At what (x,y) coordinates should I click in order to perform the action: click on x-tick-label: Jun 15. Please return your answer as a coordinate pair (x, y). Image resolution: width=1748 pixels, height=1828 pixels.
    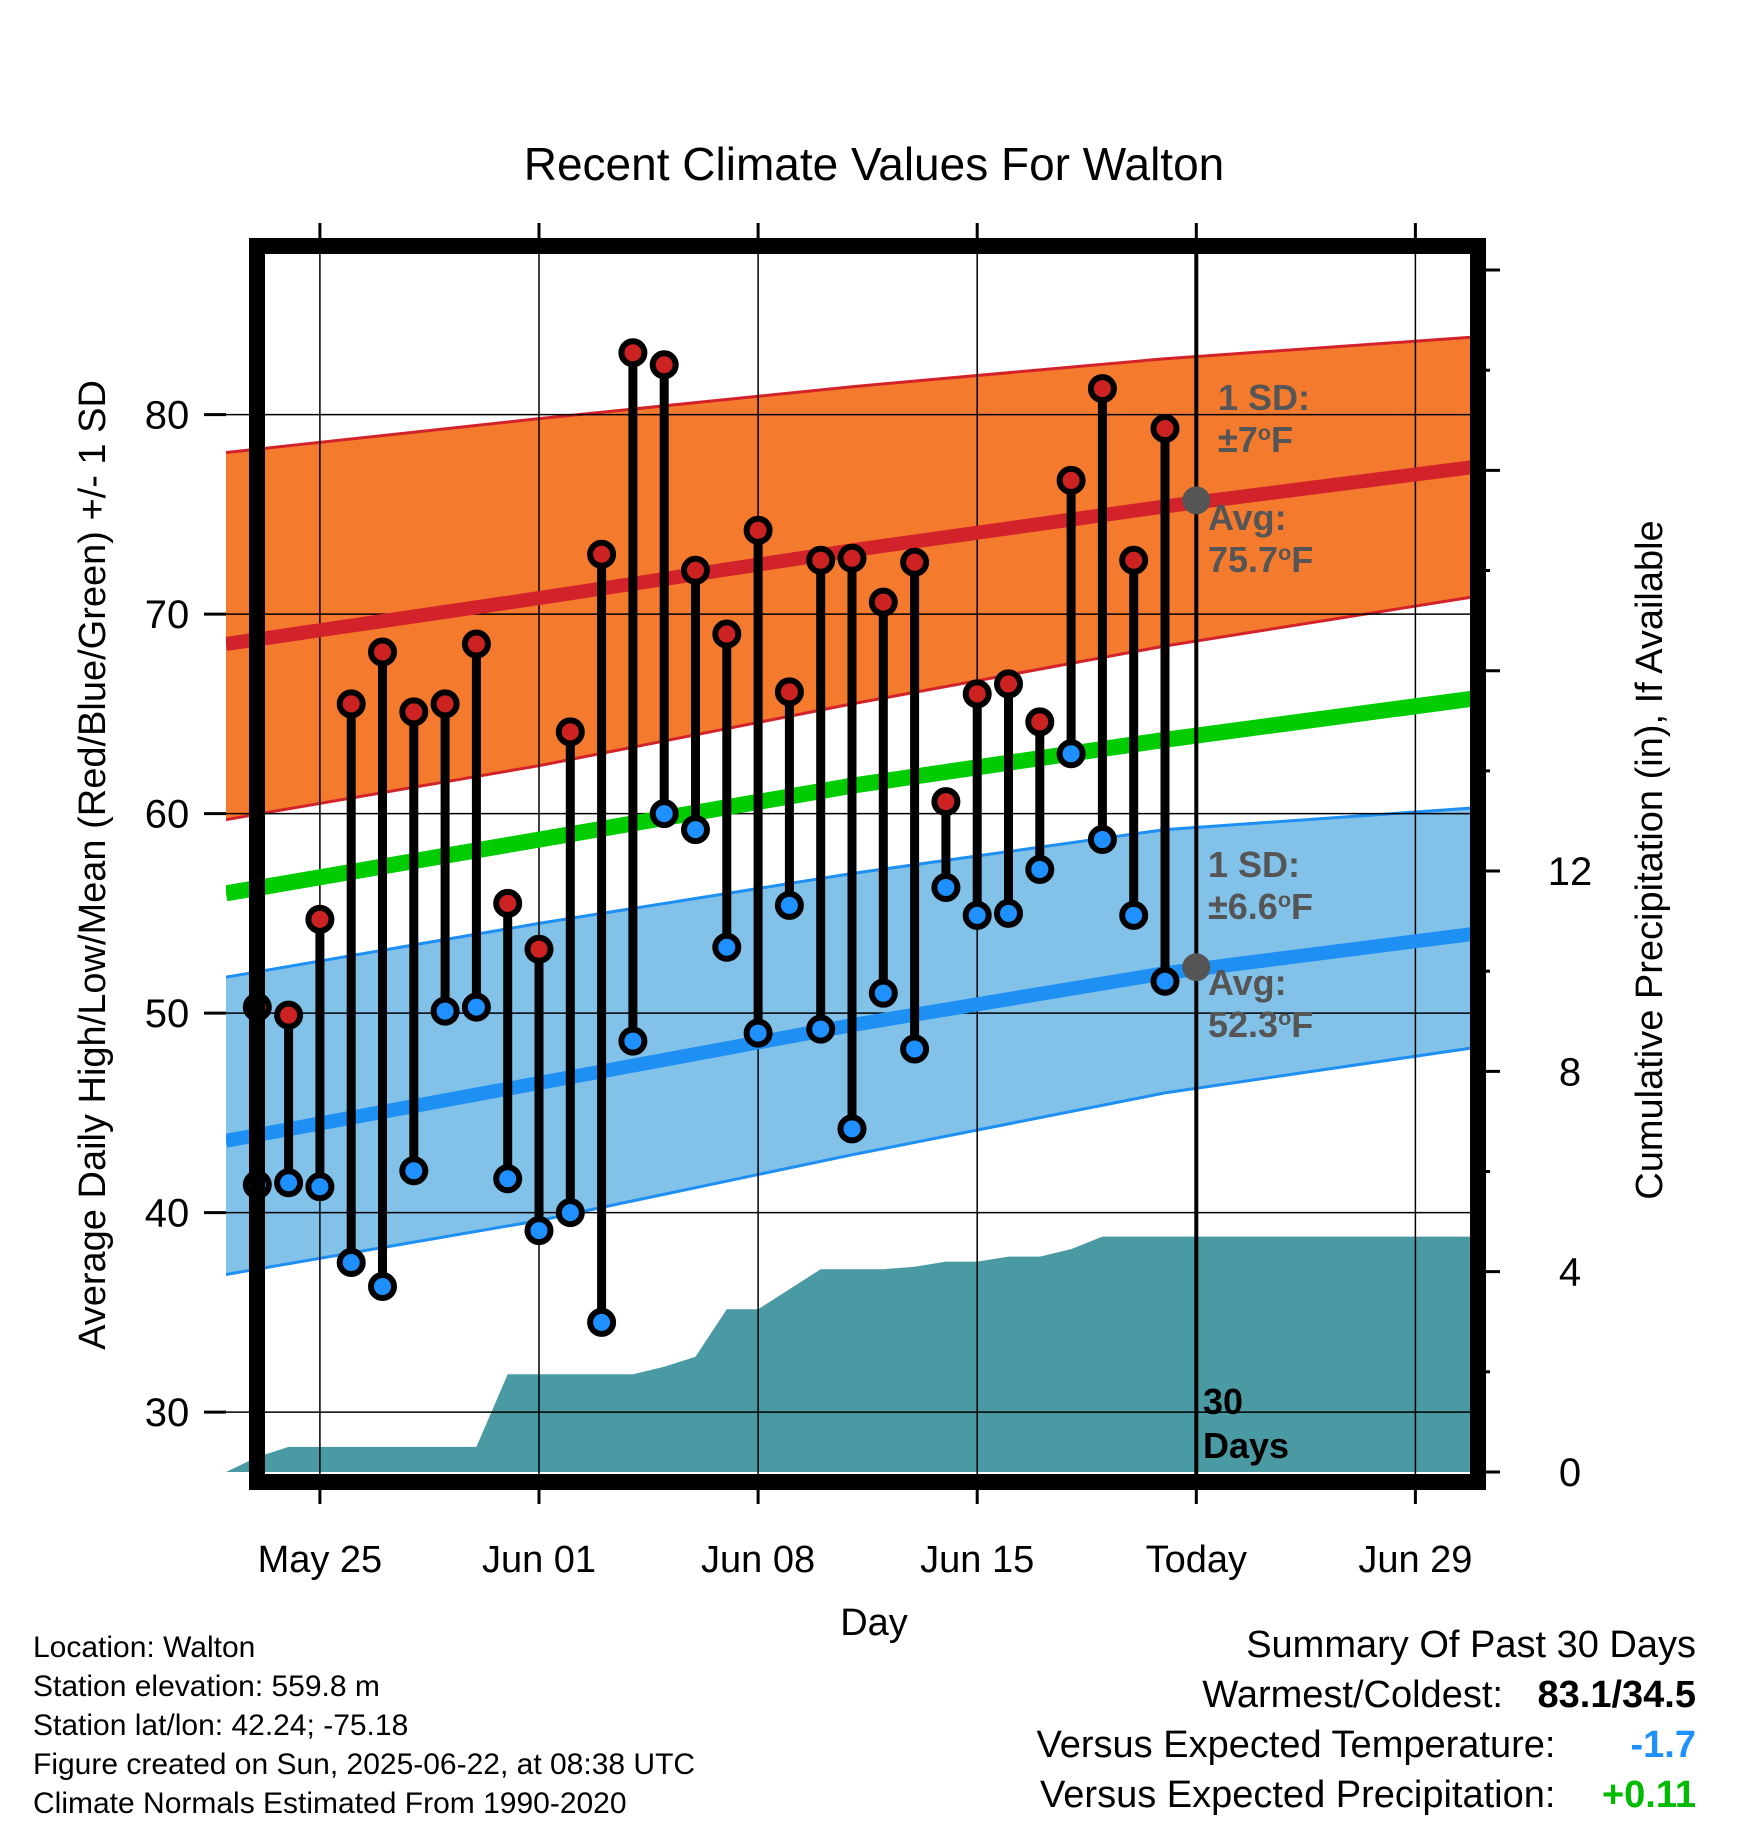
    Looking at the image, I should click on (977, 1560).